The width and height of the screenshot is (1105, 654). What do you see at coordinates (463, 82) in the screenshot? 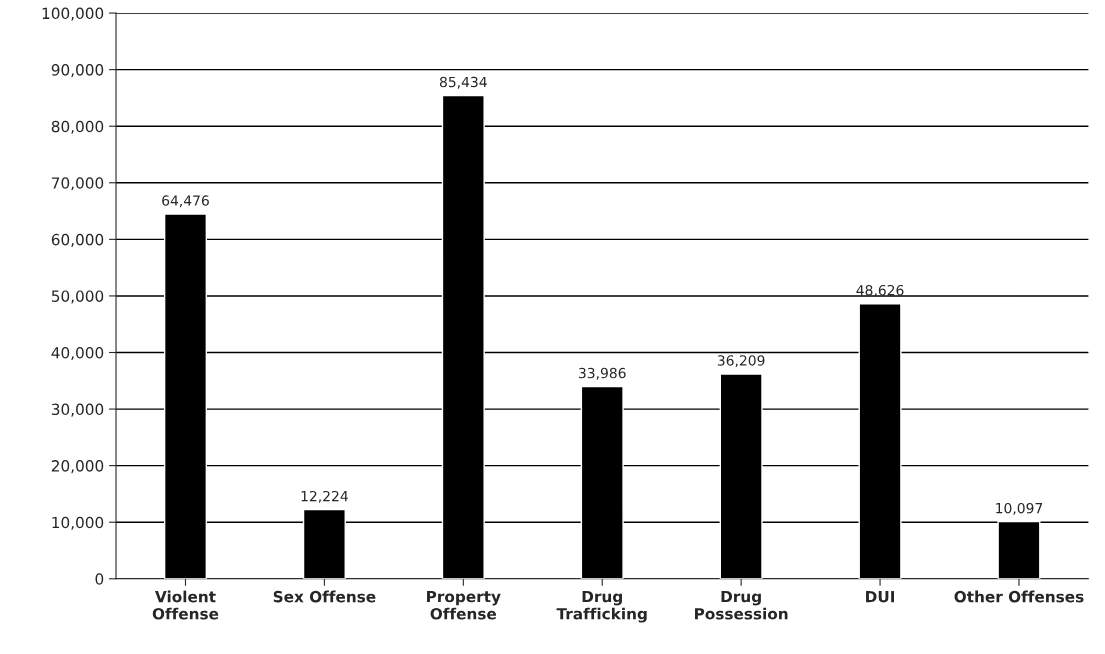
I see `data-label: 85,434` at bounding box center [463, 82].